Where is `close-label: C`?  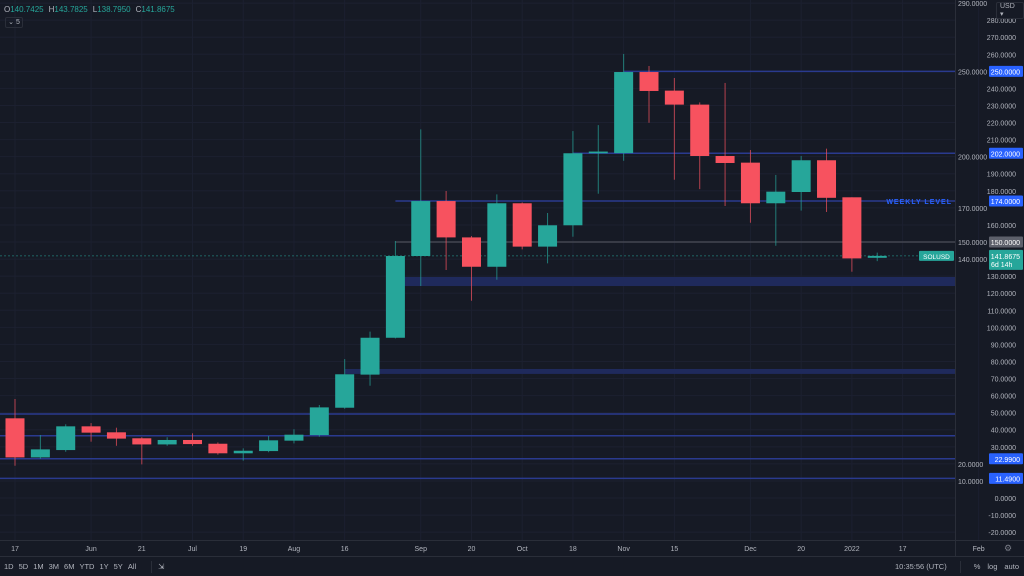 close-label: C is located at coordinates (138, 9).